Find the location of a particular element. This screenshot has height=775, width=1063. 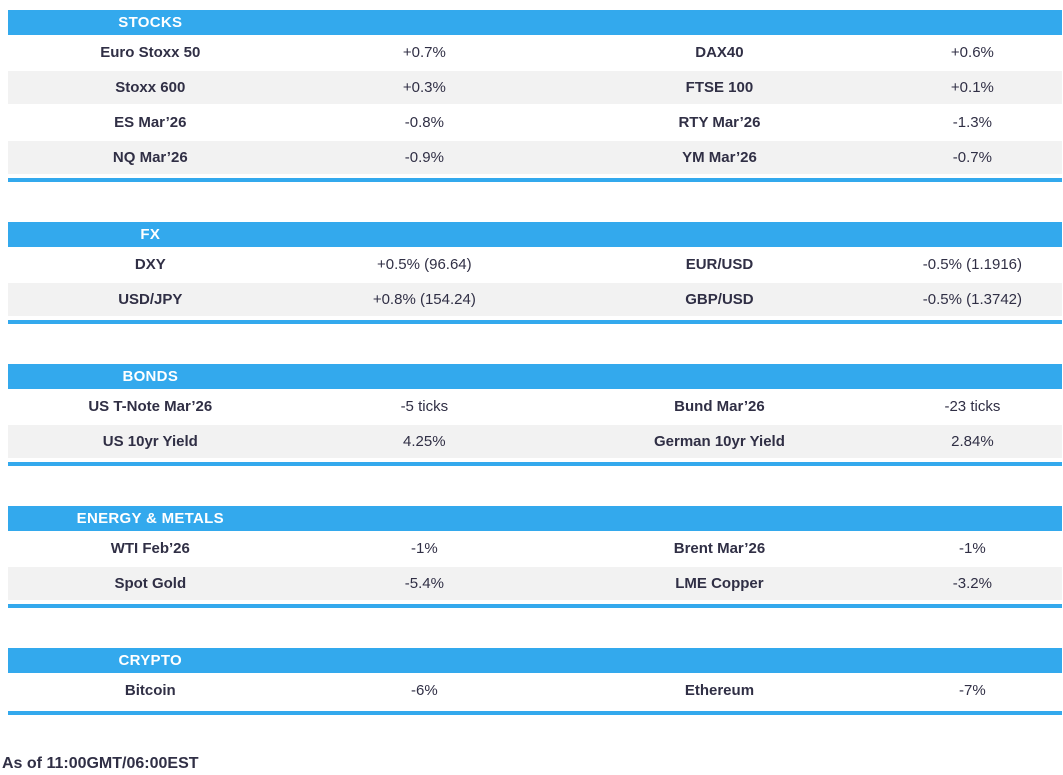

instrument-name: RTY Mar’26 is located at coordinates (719, 122).